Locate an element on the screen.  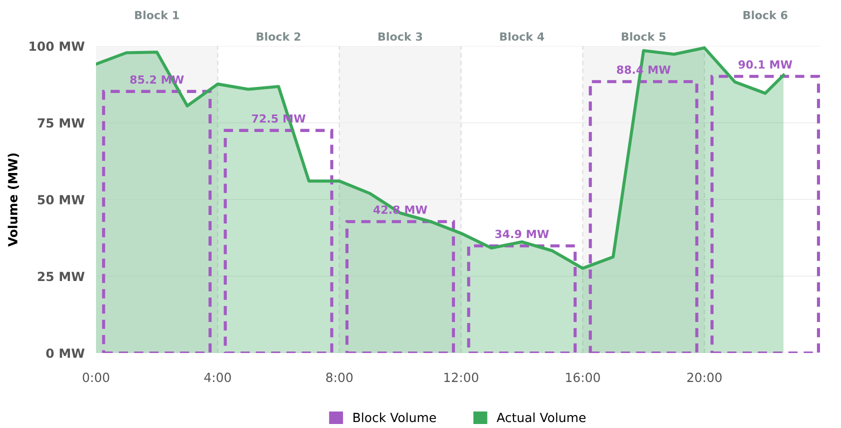
data-label: 34.9 MW is located at coordinates (522, 234).